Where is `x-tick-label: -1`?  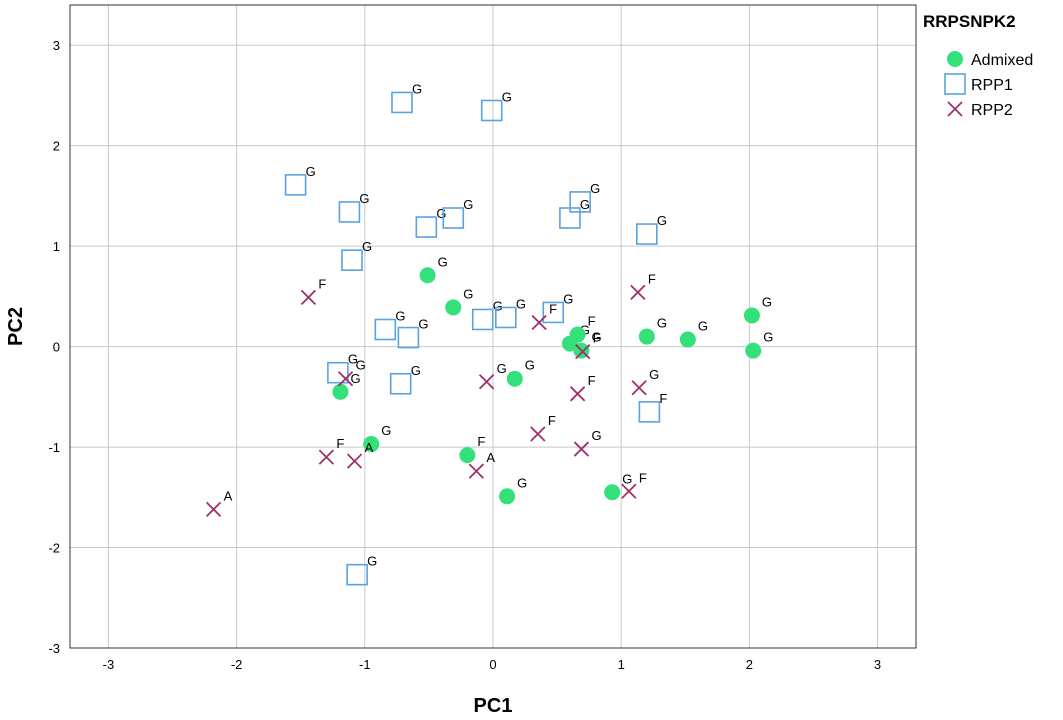 x-tick-label: -1 is located at coordinates (365, 664).